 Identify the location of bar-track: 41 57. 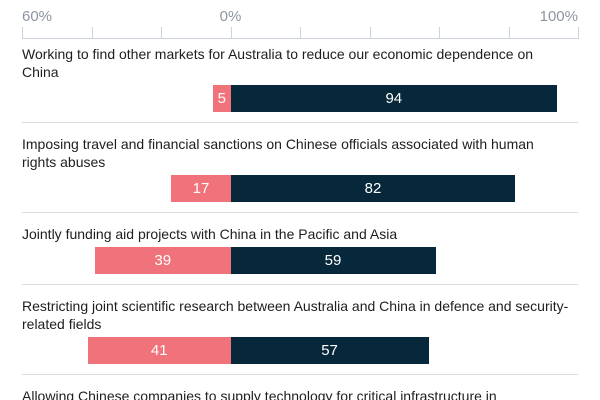
(300, 350).